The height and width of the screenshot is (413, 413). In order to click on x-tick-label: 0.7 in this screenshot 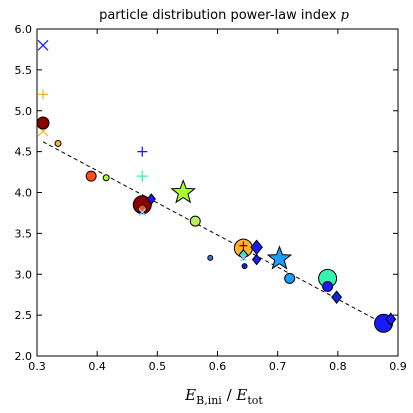, I will do `click(278, 366)`.